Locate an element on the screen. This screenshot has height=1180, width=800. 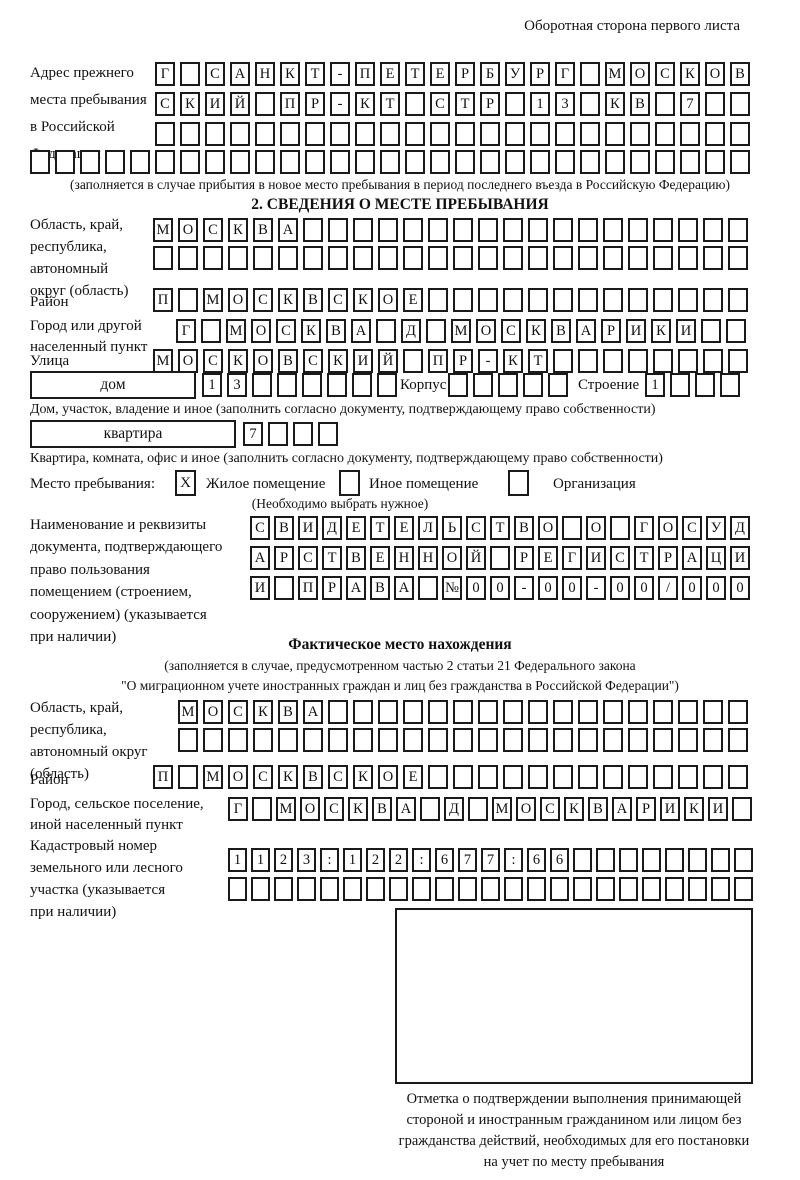
form-cell: О is located at coordinates (486, 331).